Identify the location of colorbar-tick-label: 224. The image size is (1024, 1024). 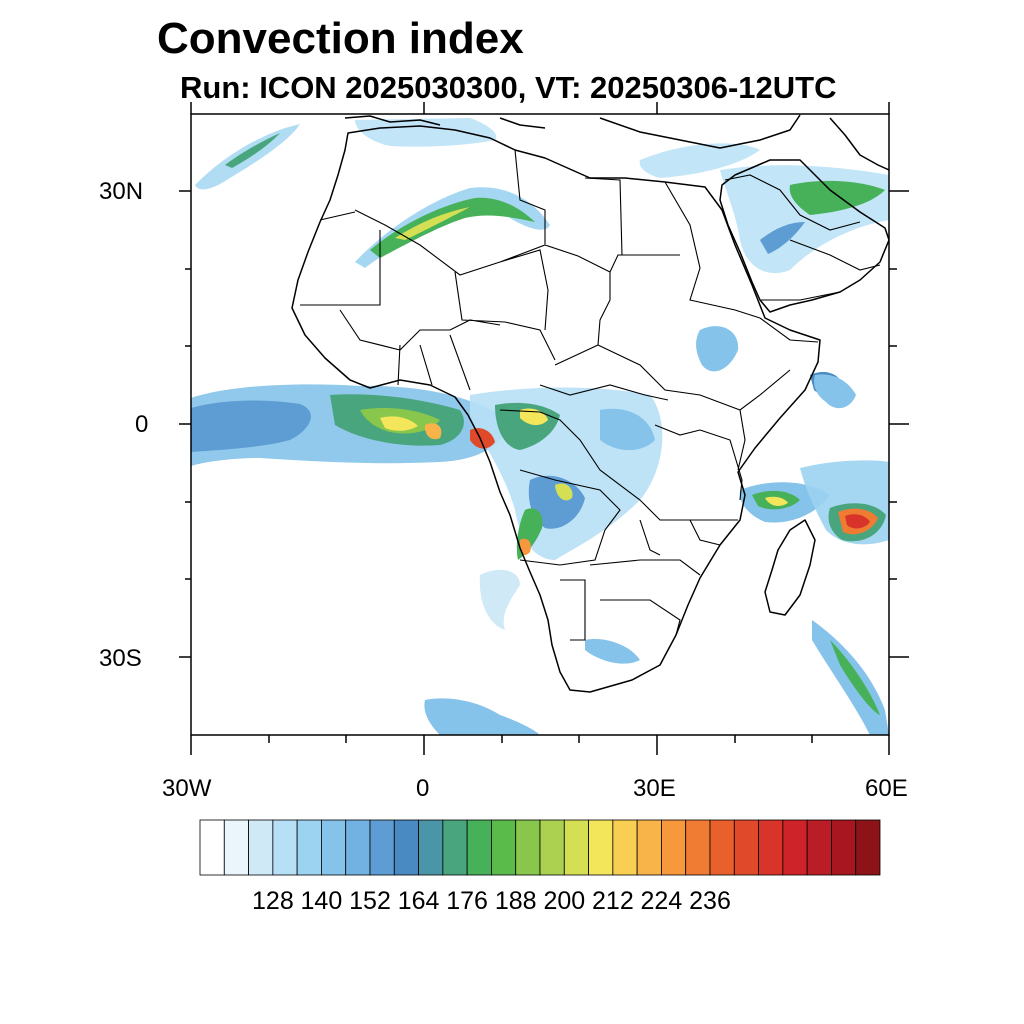
(661, 901).